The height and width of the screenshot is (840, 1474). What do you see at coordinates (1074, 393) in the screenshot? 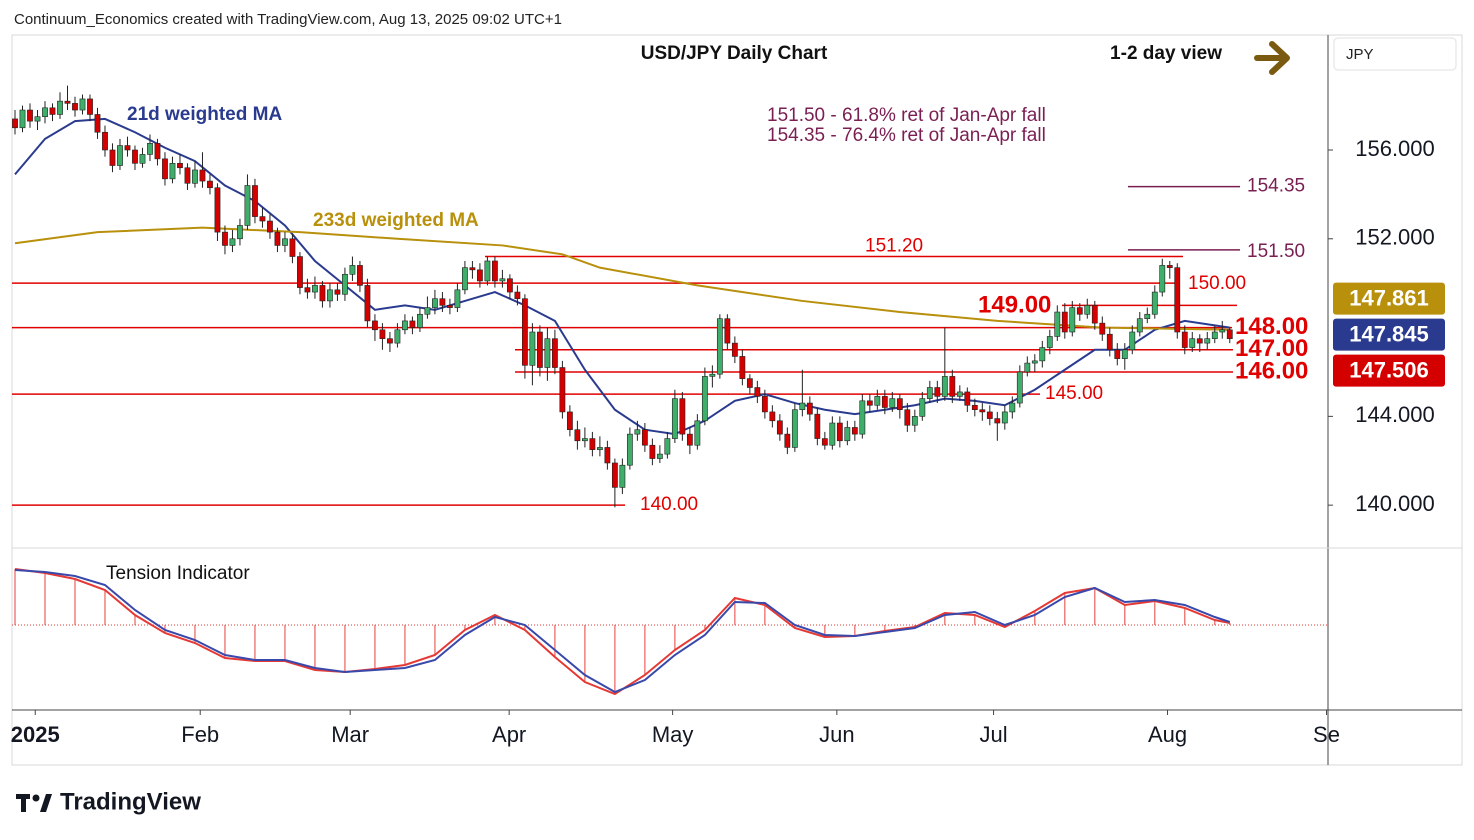
I see `level-label: 145.00` at bounding box center [1074, 393].